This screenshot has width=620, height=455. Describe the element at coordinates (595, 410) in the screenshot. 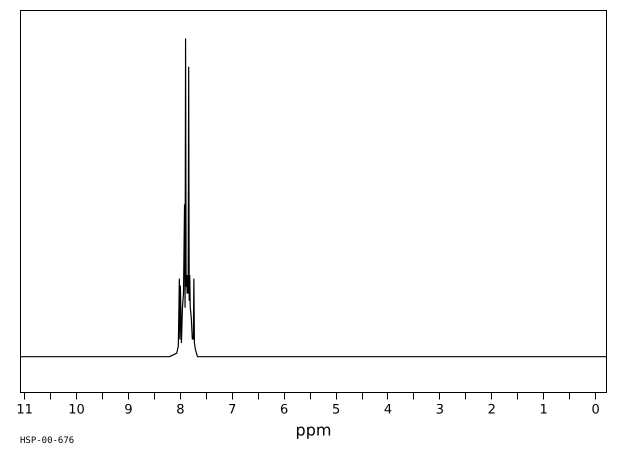

I see `x-tick-label: 0` at that location.